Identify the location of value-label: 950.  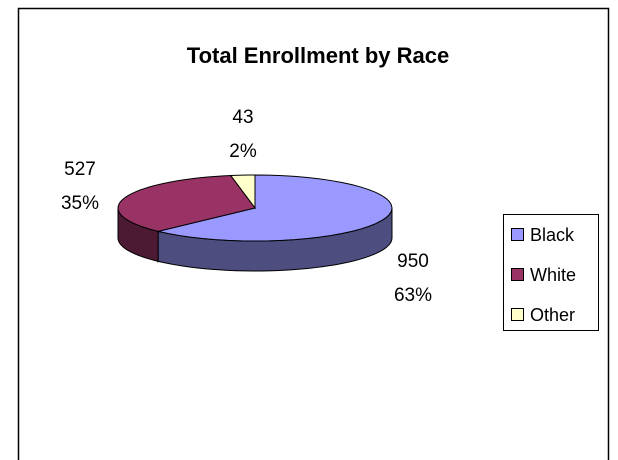
(413, 261).